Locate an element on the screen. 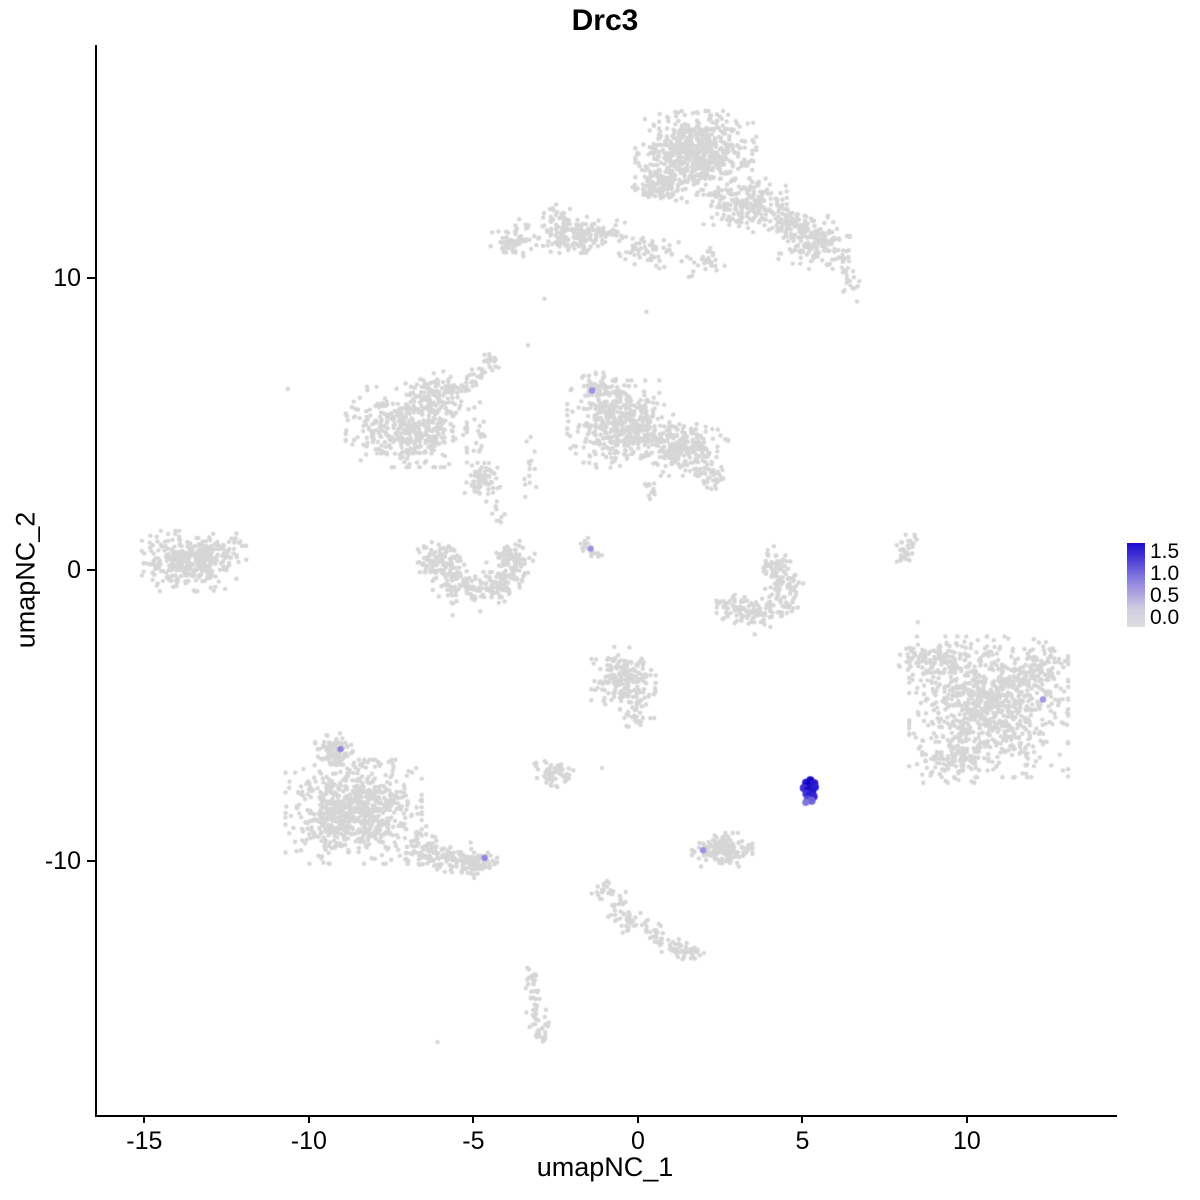  legend-tick-label: 1.0 is located at coordinates (1165, 574).